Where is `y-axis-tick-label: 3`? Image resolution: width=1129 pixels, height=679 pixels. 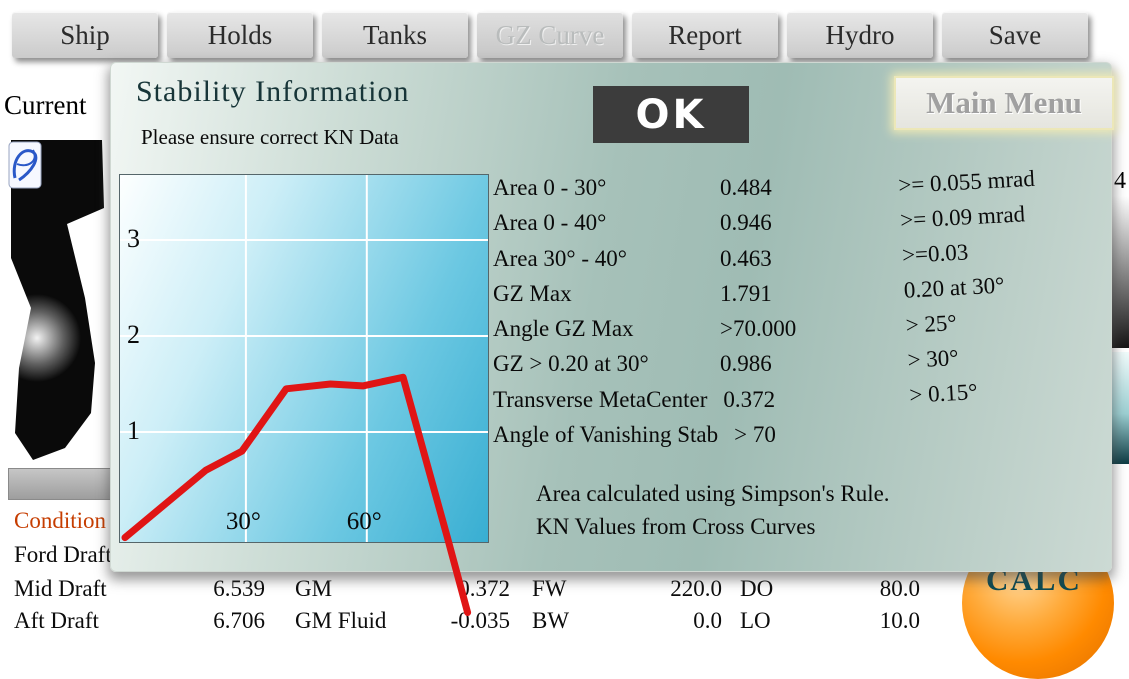
y-axis-tick-label: 3 is located at coordinates (133, 238).